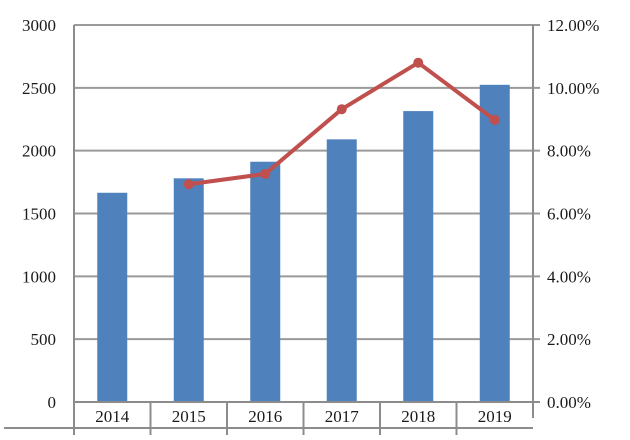 The image size is (630, 440). I want to click on category-label: 2015, so click(189, 416).